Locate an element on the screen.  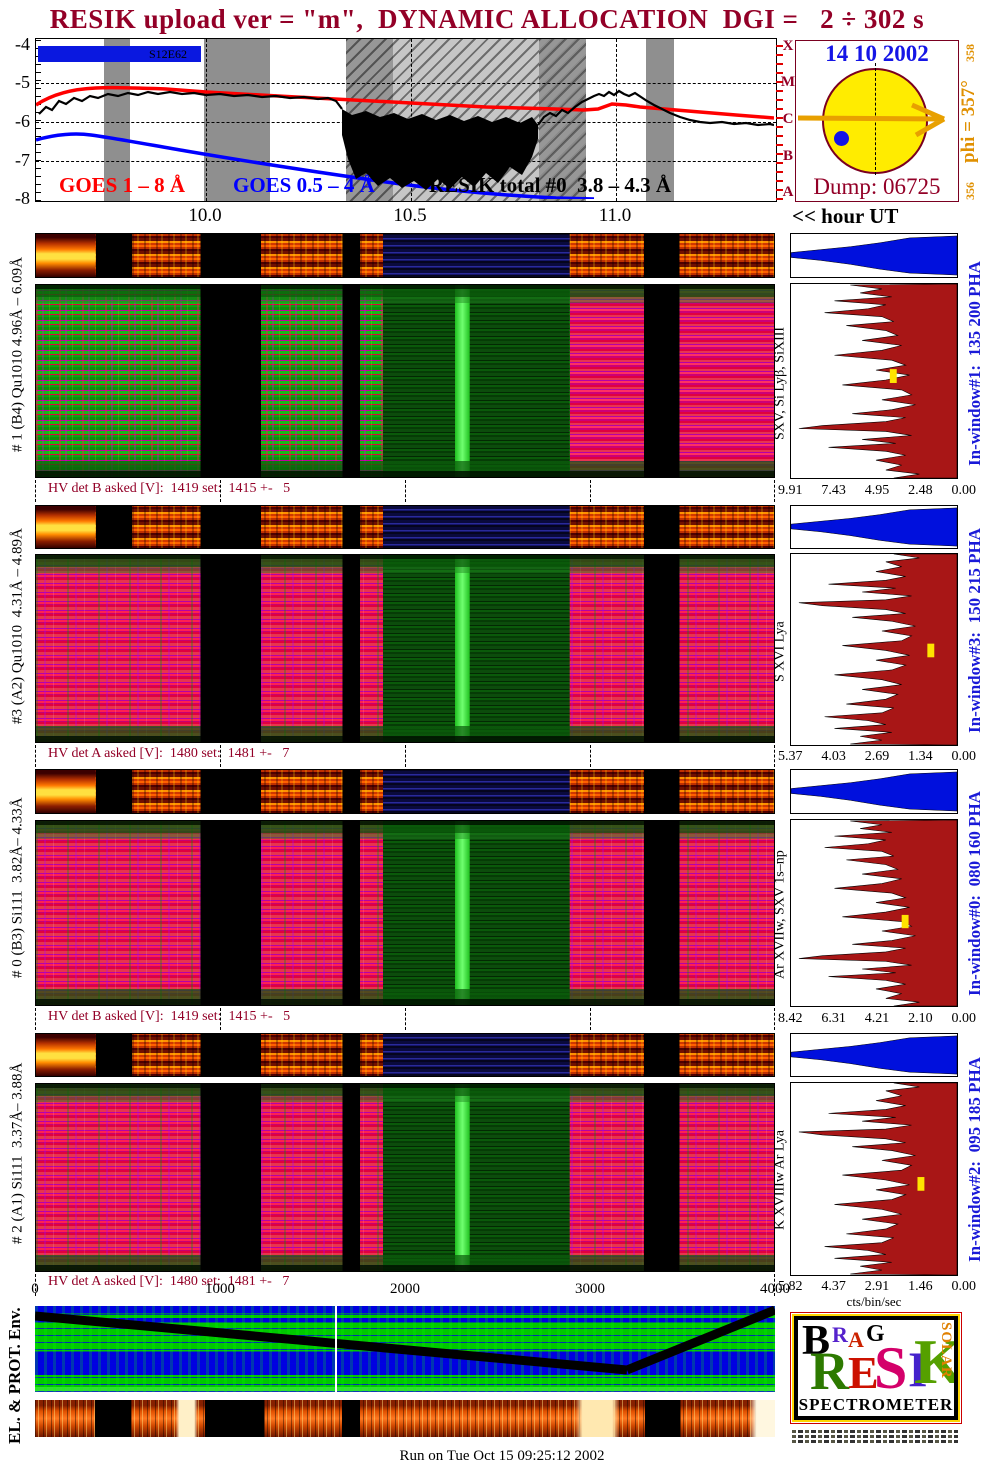
goes-class-a: A is located at coordinates (788, 192).